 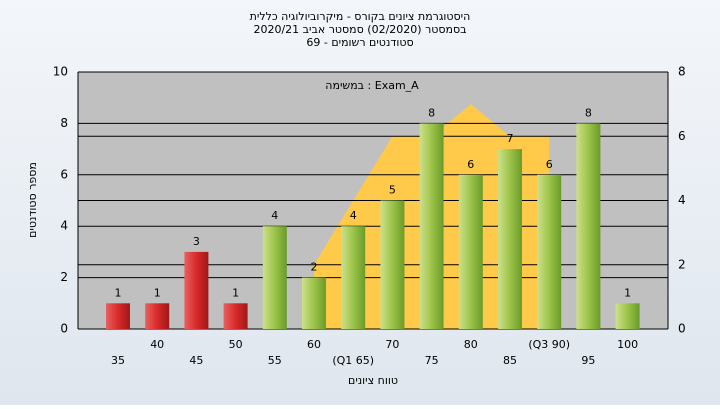 I want to click on x-tick-label: 50, so click(x=236, y=344).